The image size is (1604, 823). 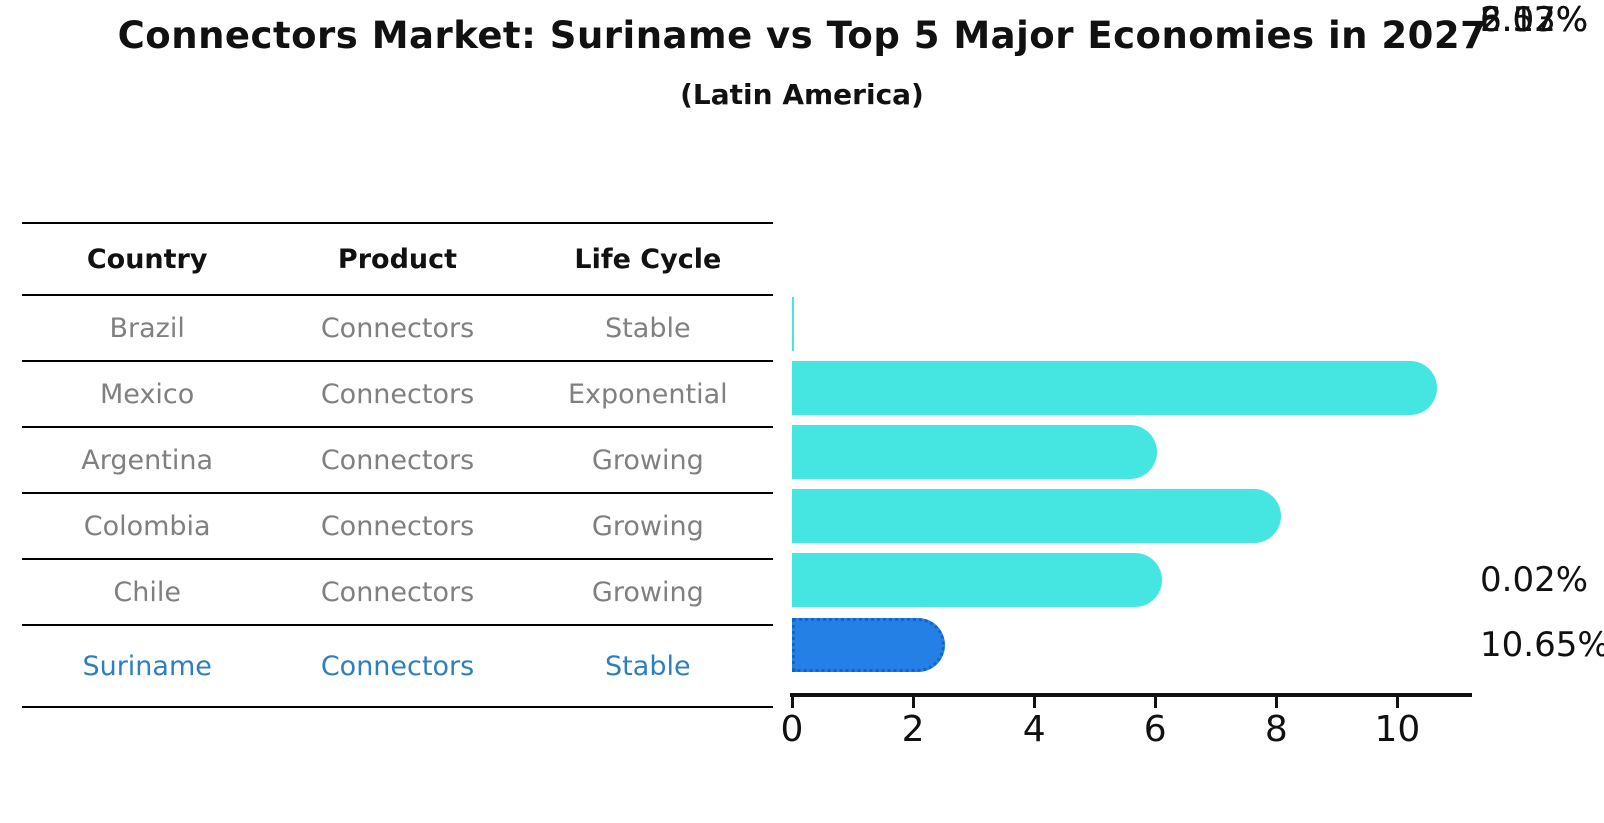 I want to click on value-label: 6.03%, so click(x=1534, y=20).